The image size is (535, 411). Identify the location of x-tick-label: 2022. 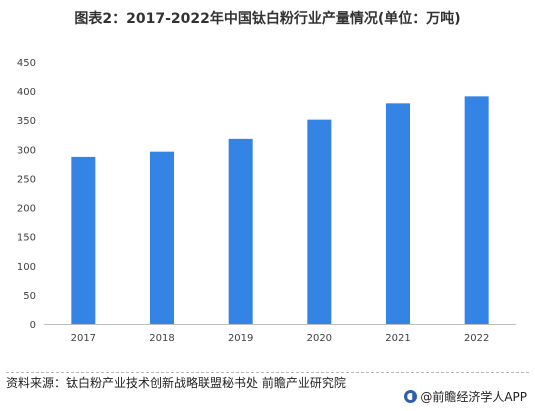
(476, 338).